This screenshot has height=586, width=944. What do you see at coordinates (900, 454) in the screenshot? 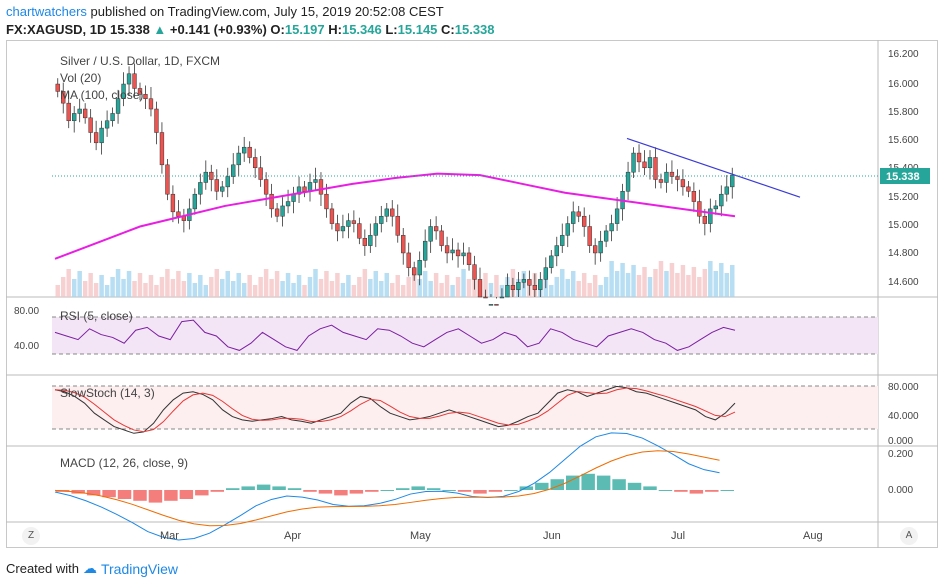
I see `macd-tick: 0.200` at bounding box center [900, 454].